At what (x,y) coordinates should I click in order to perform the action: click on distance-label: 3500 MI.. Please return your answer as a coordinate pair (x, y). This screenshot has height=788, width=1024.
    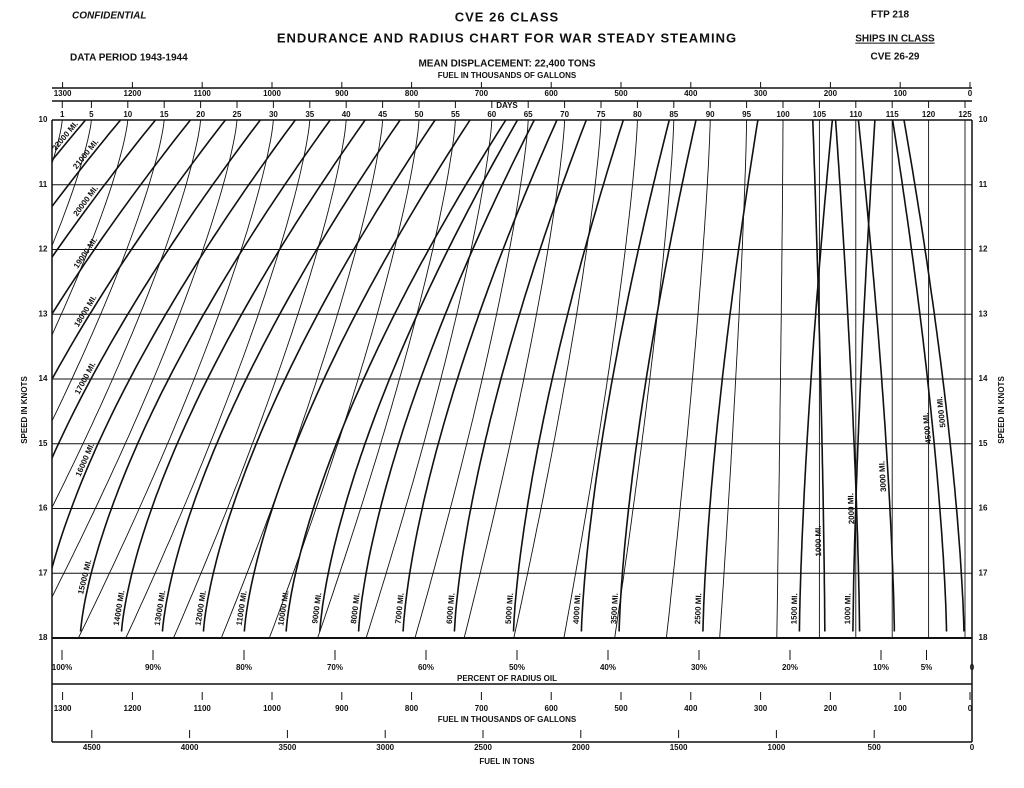
    Looking at the image, I should click on (614, 609).